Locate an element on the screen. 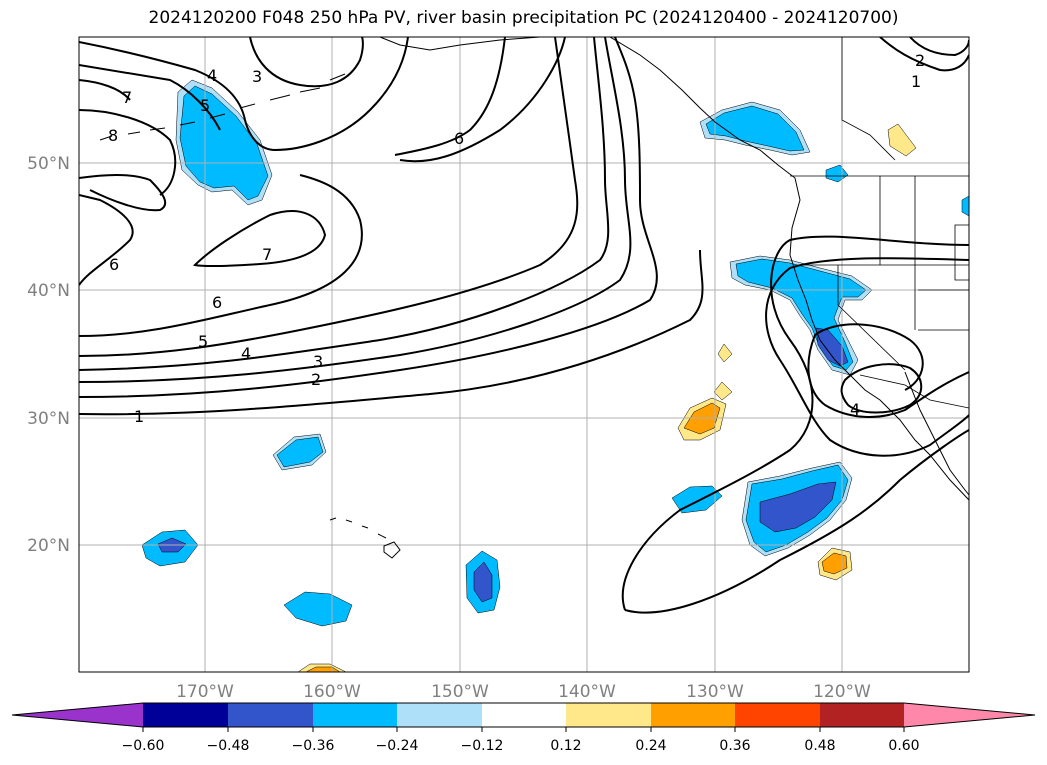  lon-label-140w: 140°W is located at coordinates (587, 692).